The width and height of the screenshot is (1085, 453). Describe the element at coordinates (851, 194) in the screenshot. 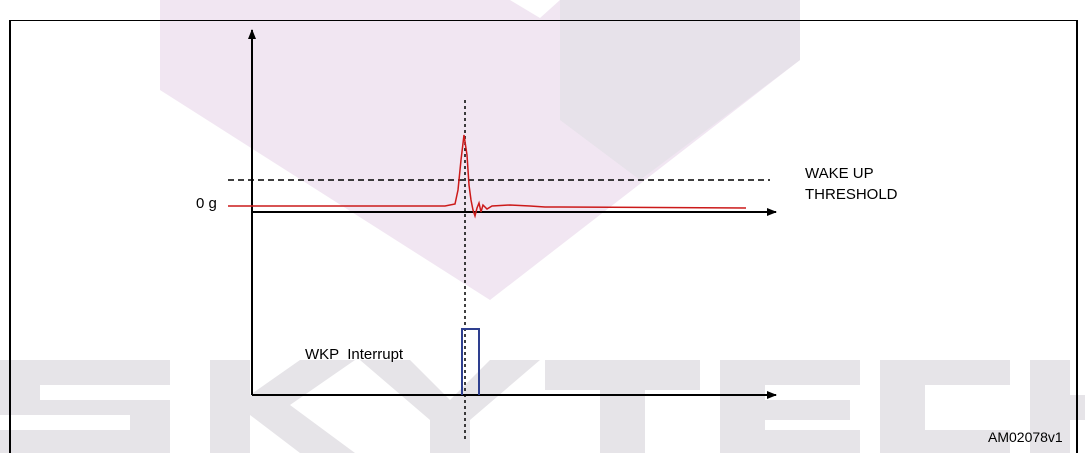

I see `threshold-label: THRESHOLD` at that location.